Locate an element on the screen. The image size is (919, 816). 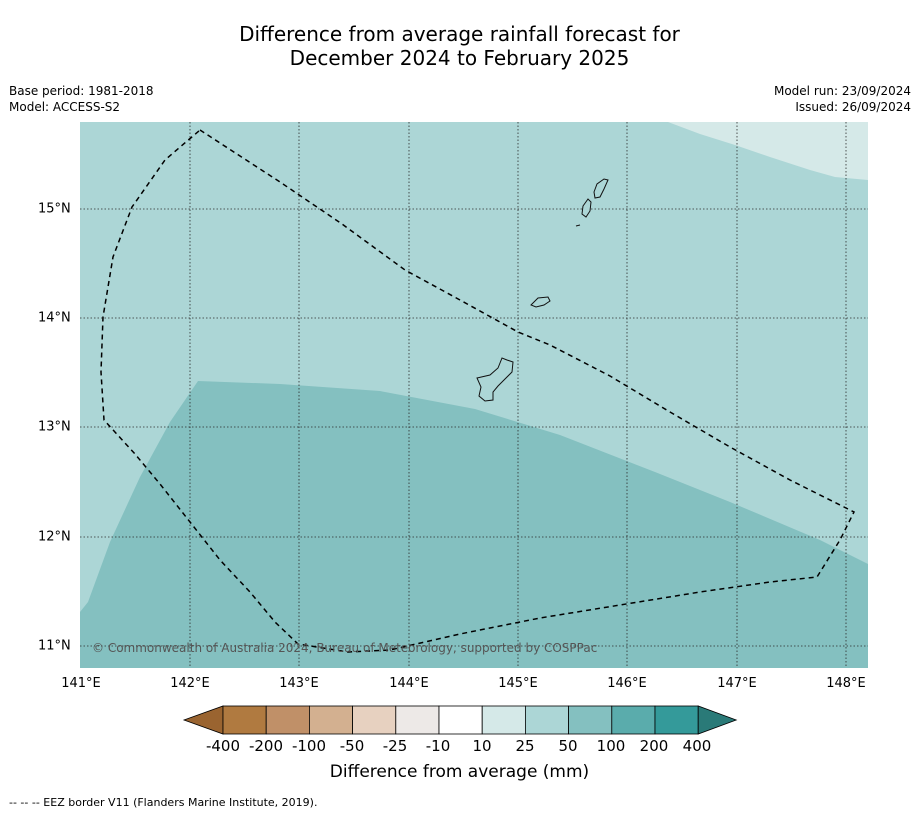
island-saipan is located at coordinates (601, 188).